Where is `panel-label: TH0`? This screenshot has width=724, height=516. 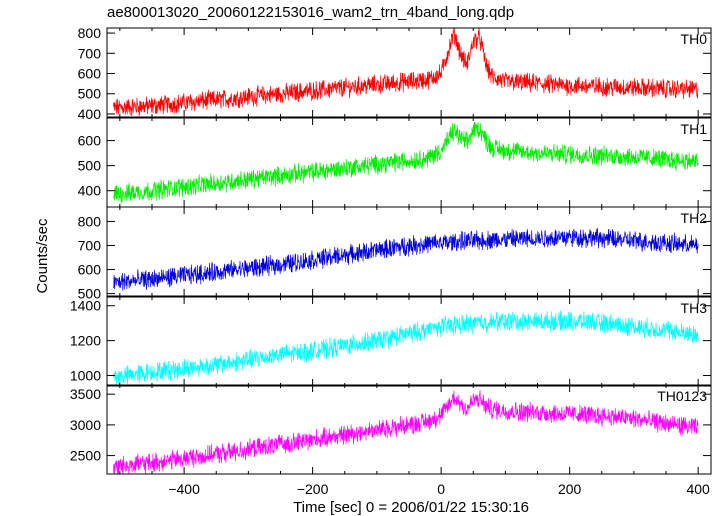 panel-label: TH0 is located at coordinates (694, 39).